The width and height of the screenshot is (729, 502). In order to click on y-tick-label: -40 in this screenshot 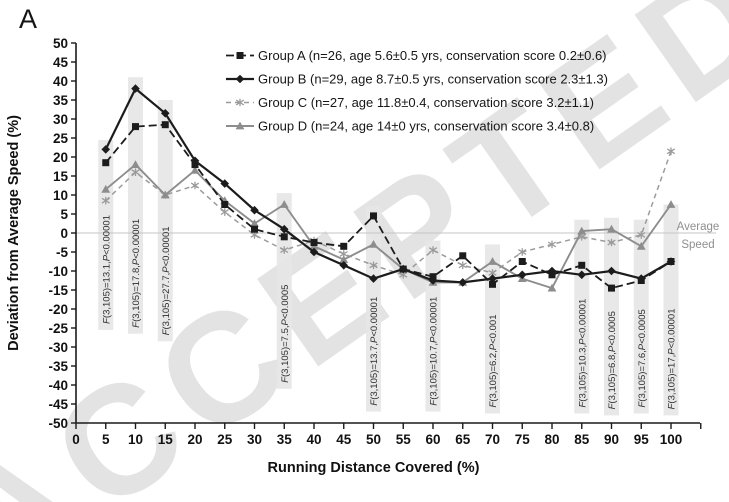, I will do `click(58, 385)`.